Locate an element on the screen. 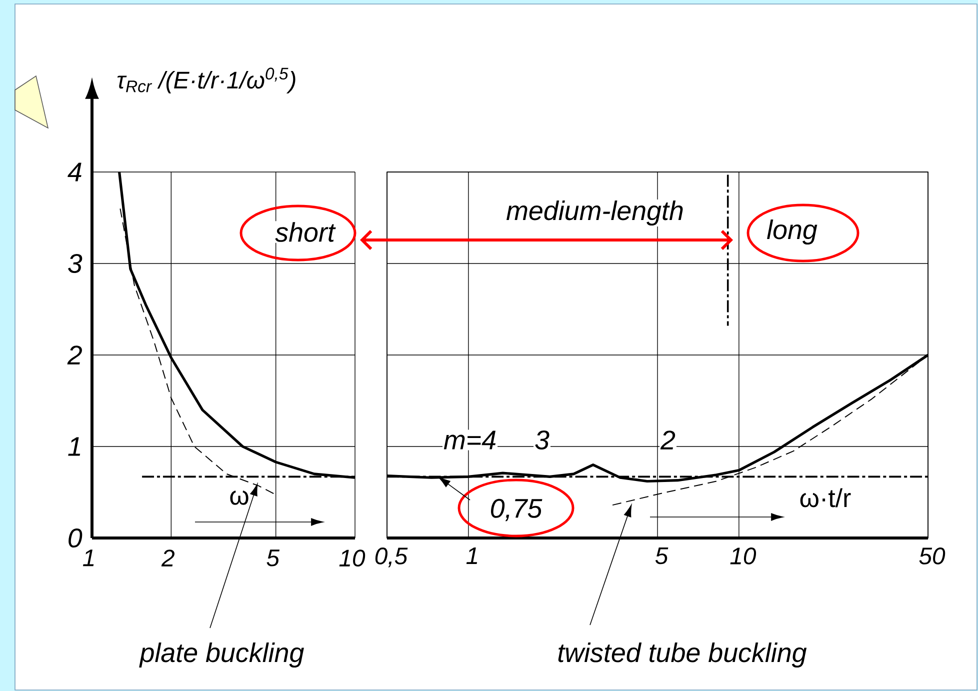  x-tick-label: 0,5 is located at coordinates (391, 558).